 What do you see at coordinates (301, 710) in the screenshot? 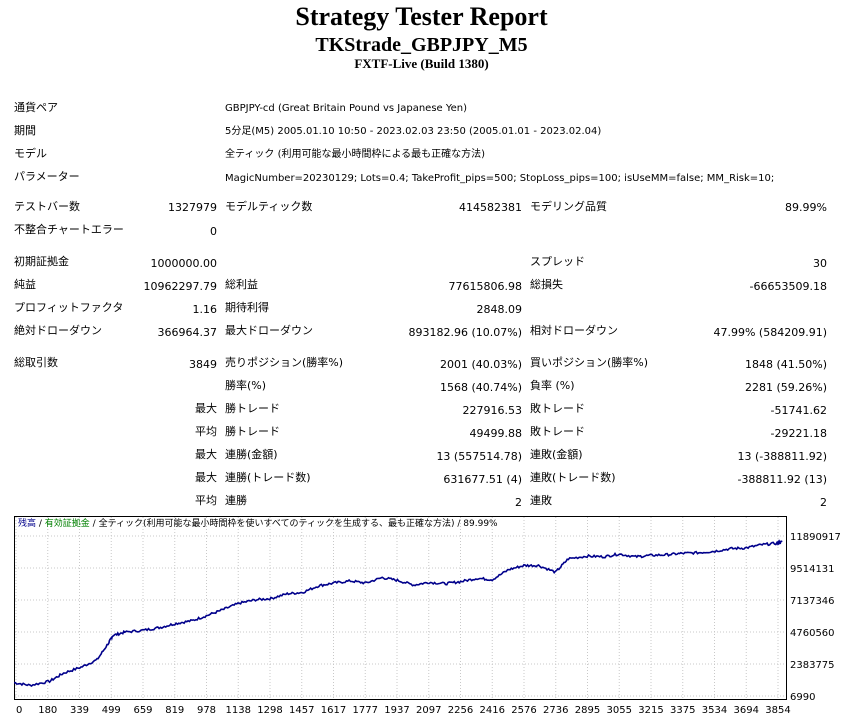
I see `x-tick-label: 1457` at bounding box center [301, 710].